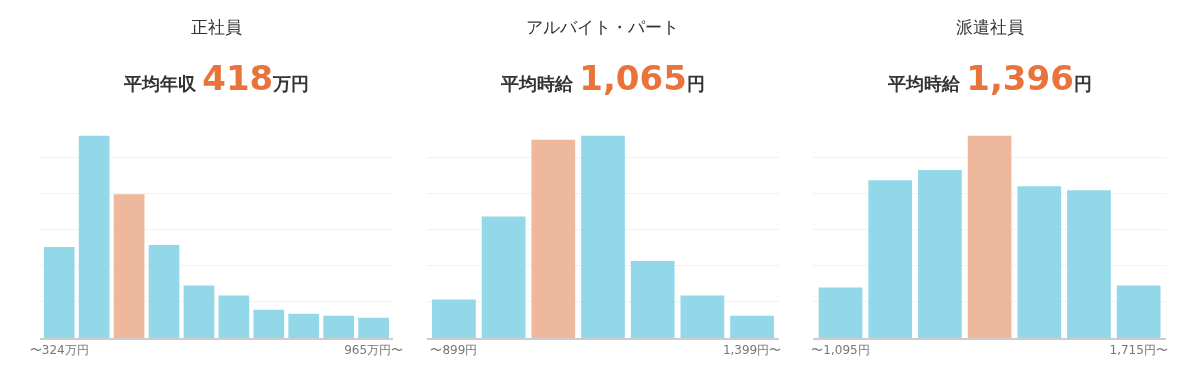 Image resolution: width=1196 pixels, height=378 pixels. Describe the element at coordinates (840, 350) in the screenshot. I see `x-tick-label: 〜1,095円` at that location.